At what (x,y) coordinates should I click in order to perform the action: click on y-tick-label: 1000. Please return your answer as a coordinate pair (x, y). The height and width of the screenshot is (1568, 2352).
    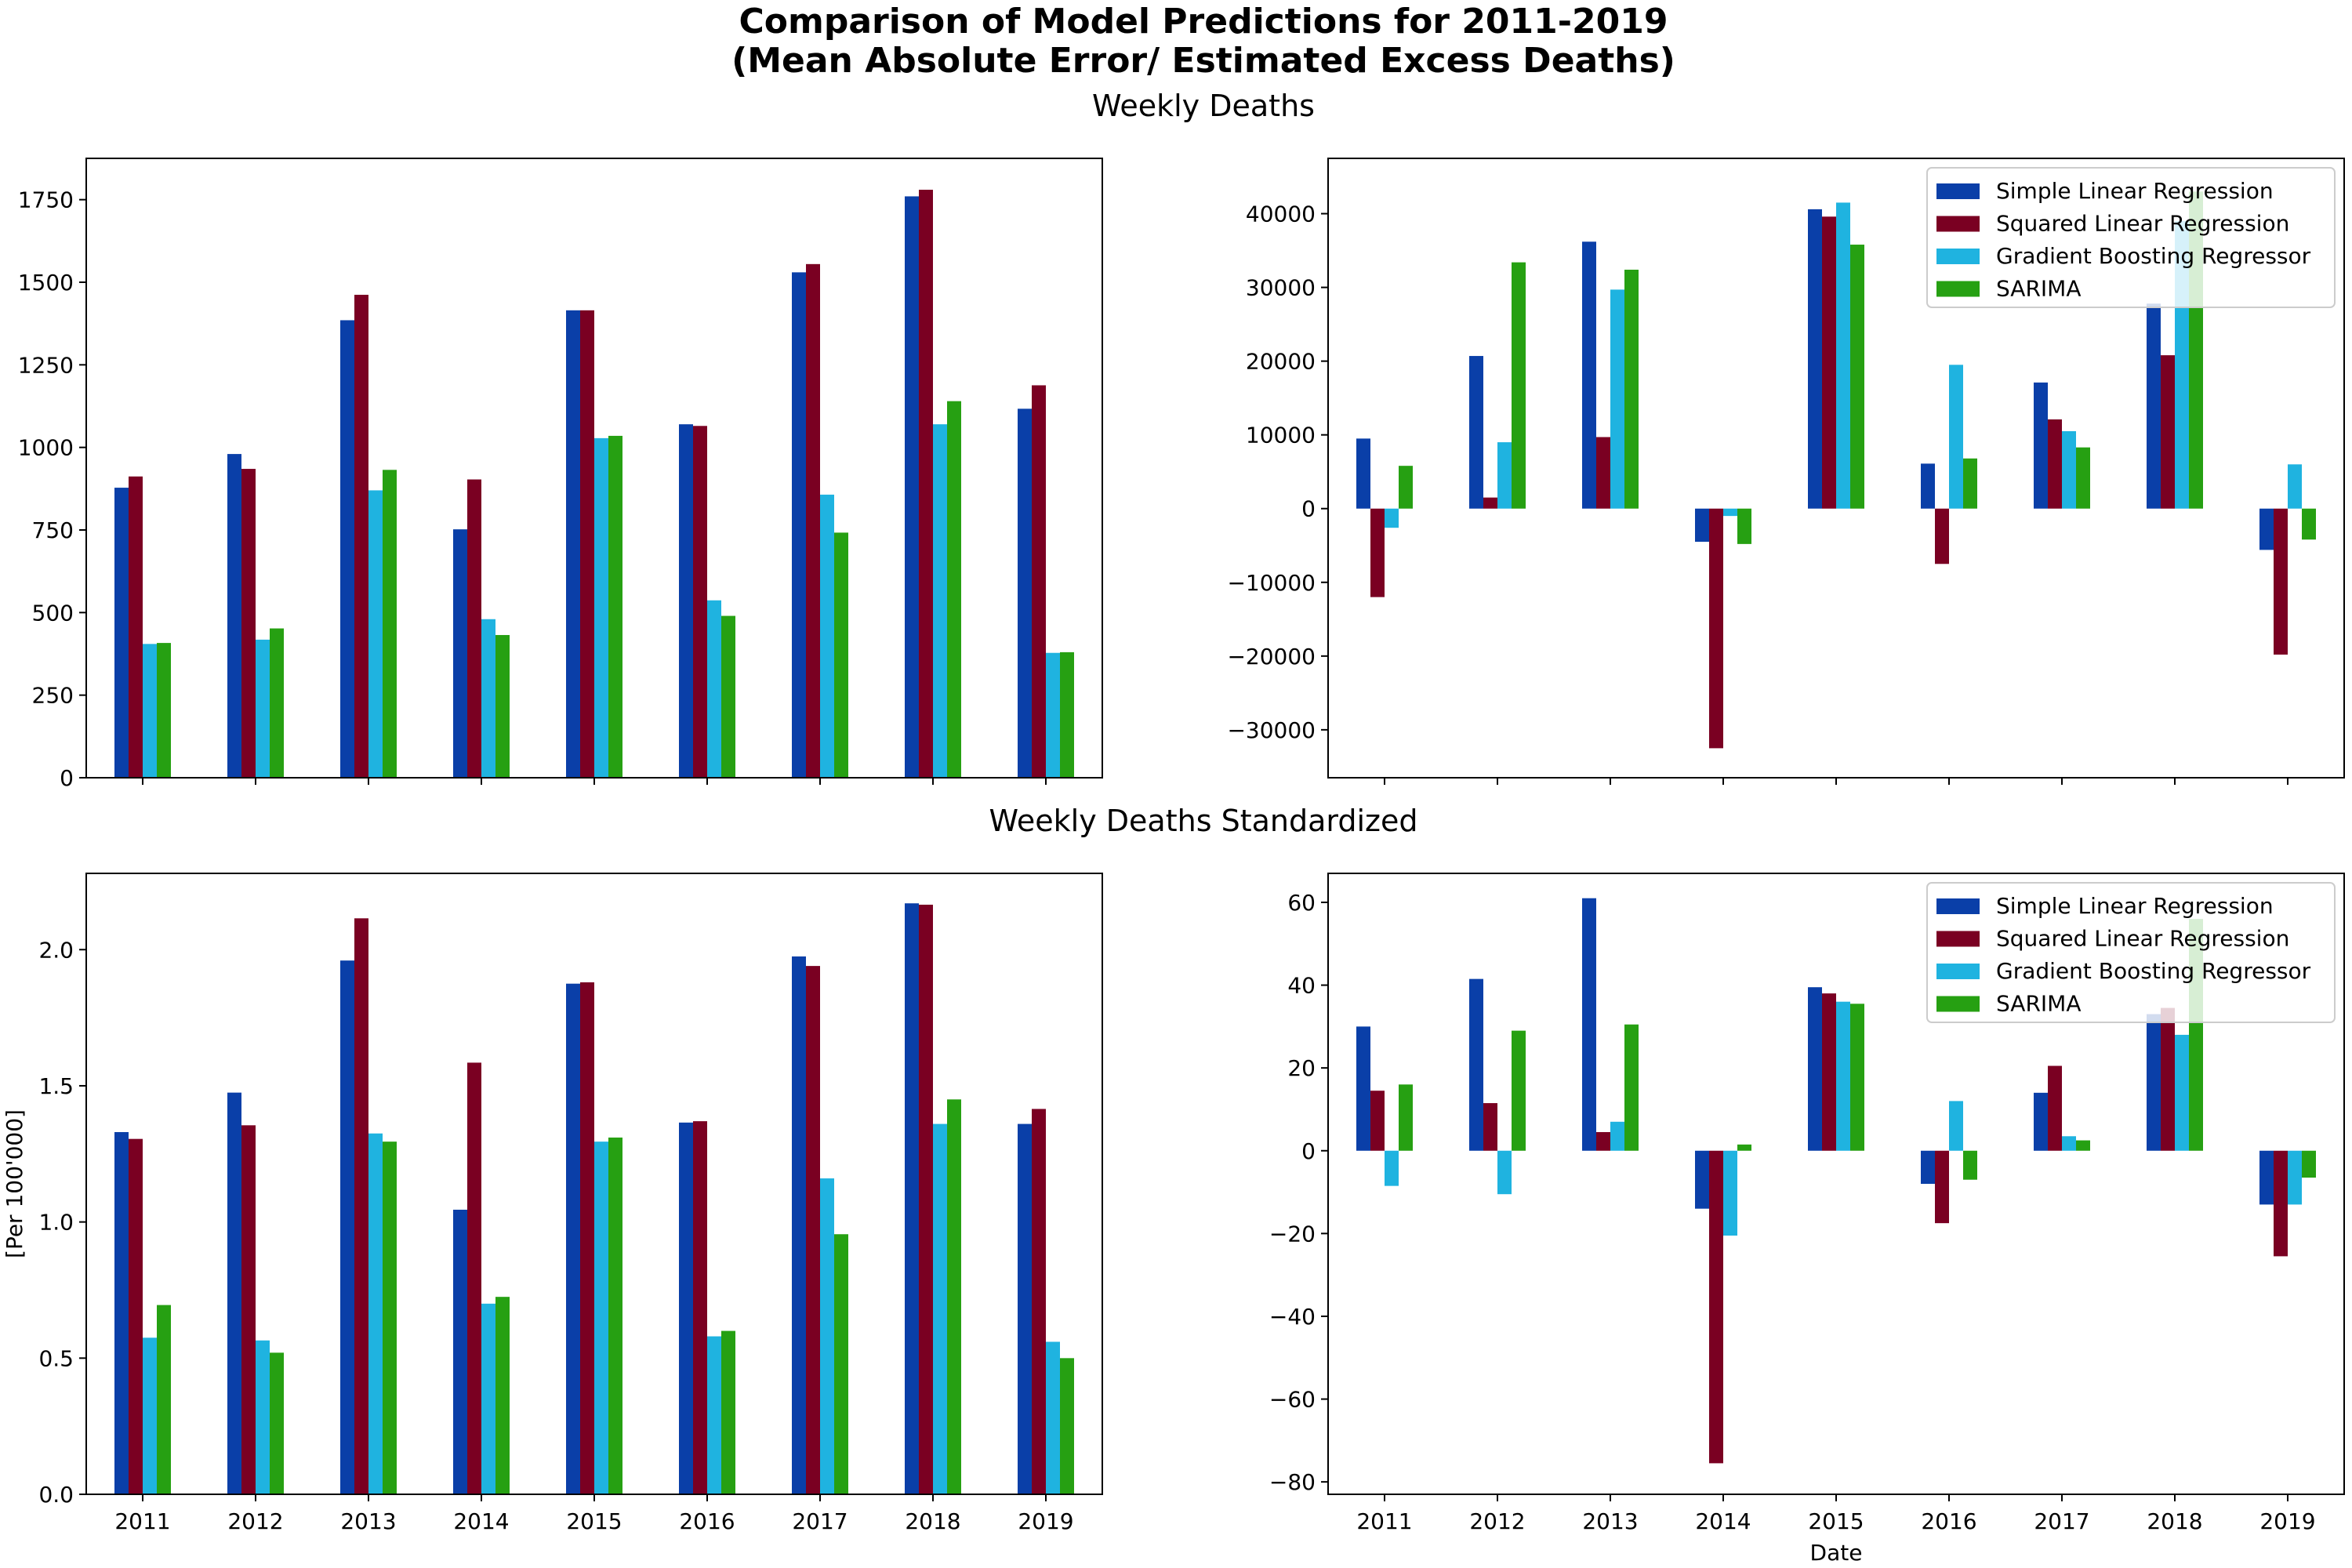
    Looking at the image, I should click on (46, 448).